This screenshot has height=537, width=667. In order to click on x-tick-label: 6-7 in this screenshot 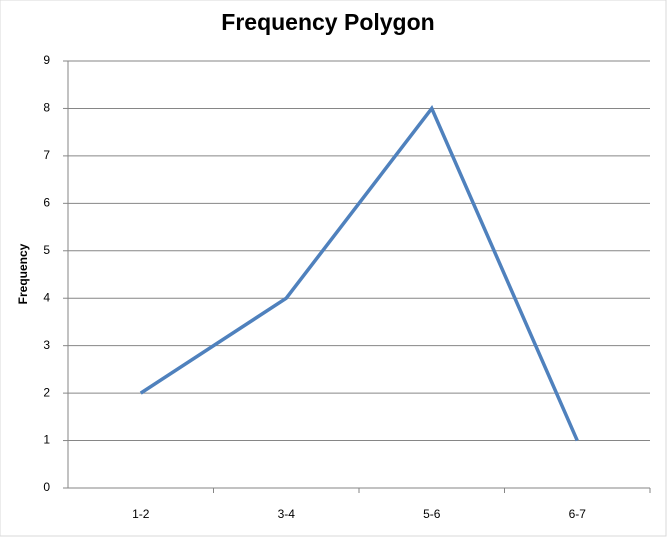, I will do `click(578, 514)`.